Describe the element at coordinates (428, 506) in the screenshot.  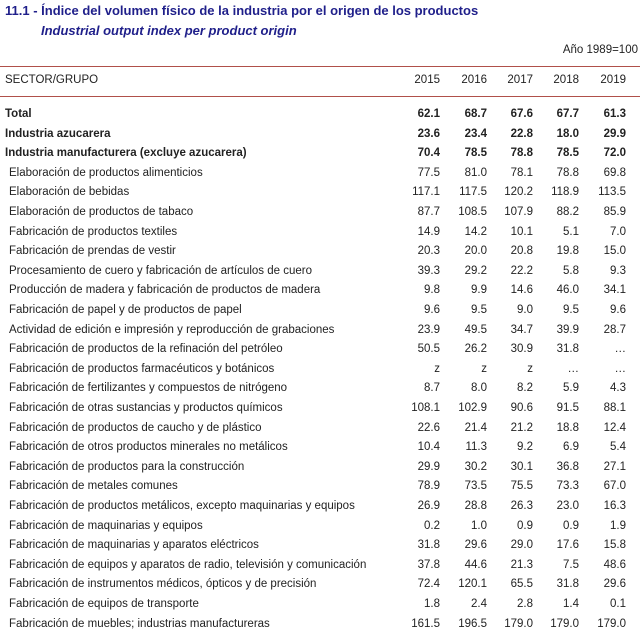
I see `value-cell-2015: 26.9` at that location.